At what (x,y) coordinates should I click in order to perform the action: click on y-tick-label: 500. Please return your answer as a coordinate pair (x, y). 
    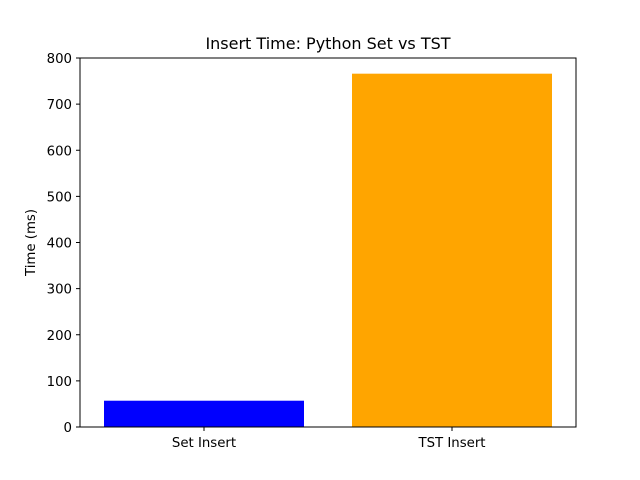
    Looking at the image, I should click on (59, 197).